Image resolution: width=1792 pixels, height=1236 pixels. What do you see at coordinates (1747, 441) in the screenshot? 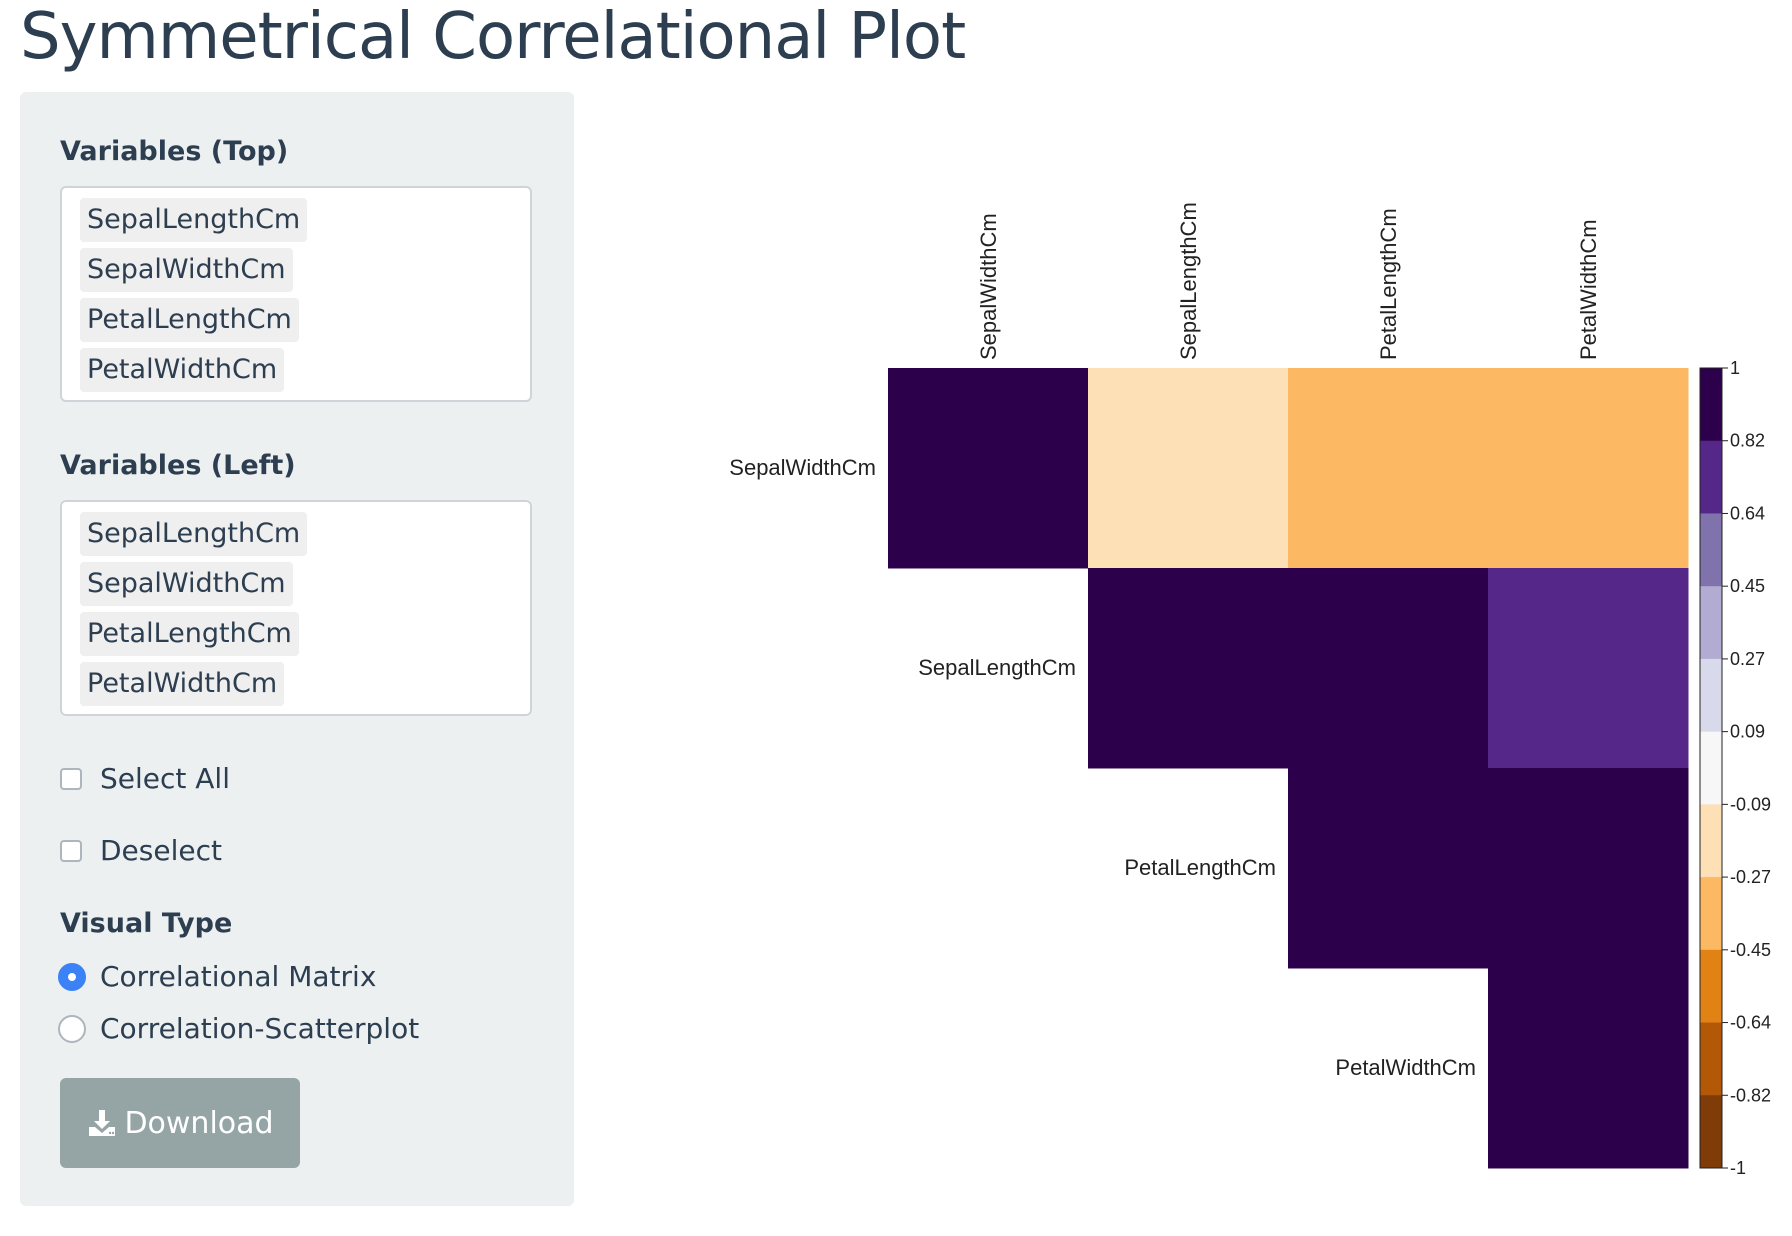
I see `legend-tick-label: 0.82` at bounding box center [1747, 441].